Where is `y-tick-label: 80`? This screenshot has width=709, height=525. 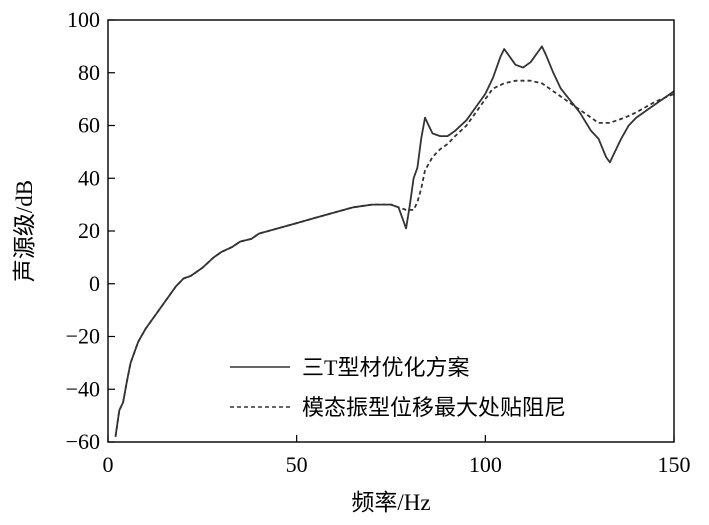 y-tick-label: 80 is located at coordinates (89, 72).